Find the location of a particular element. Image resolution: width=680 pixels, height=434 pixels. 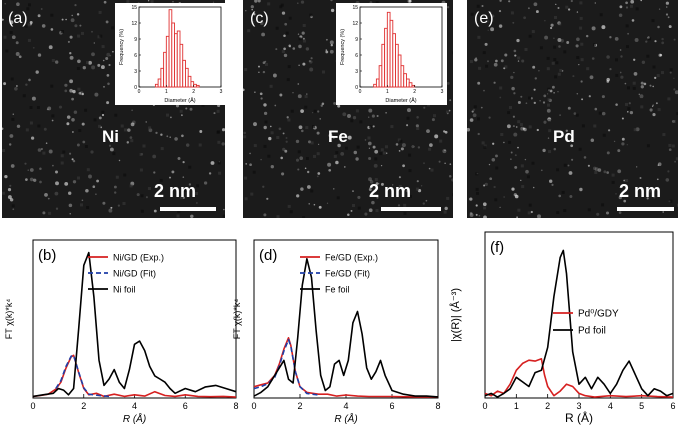

legend-entry: Fe/GD (Fit) is located at coordinates (347, 274).